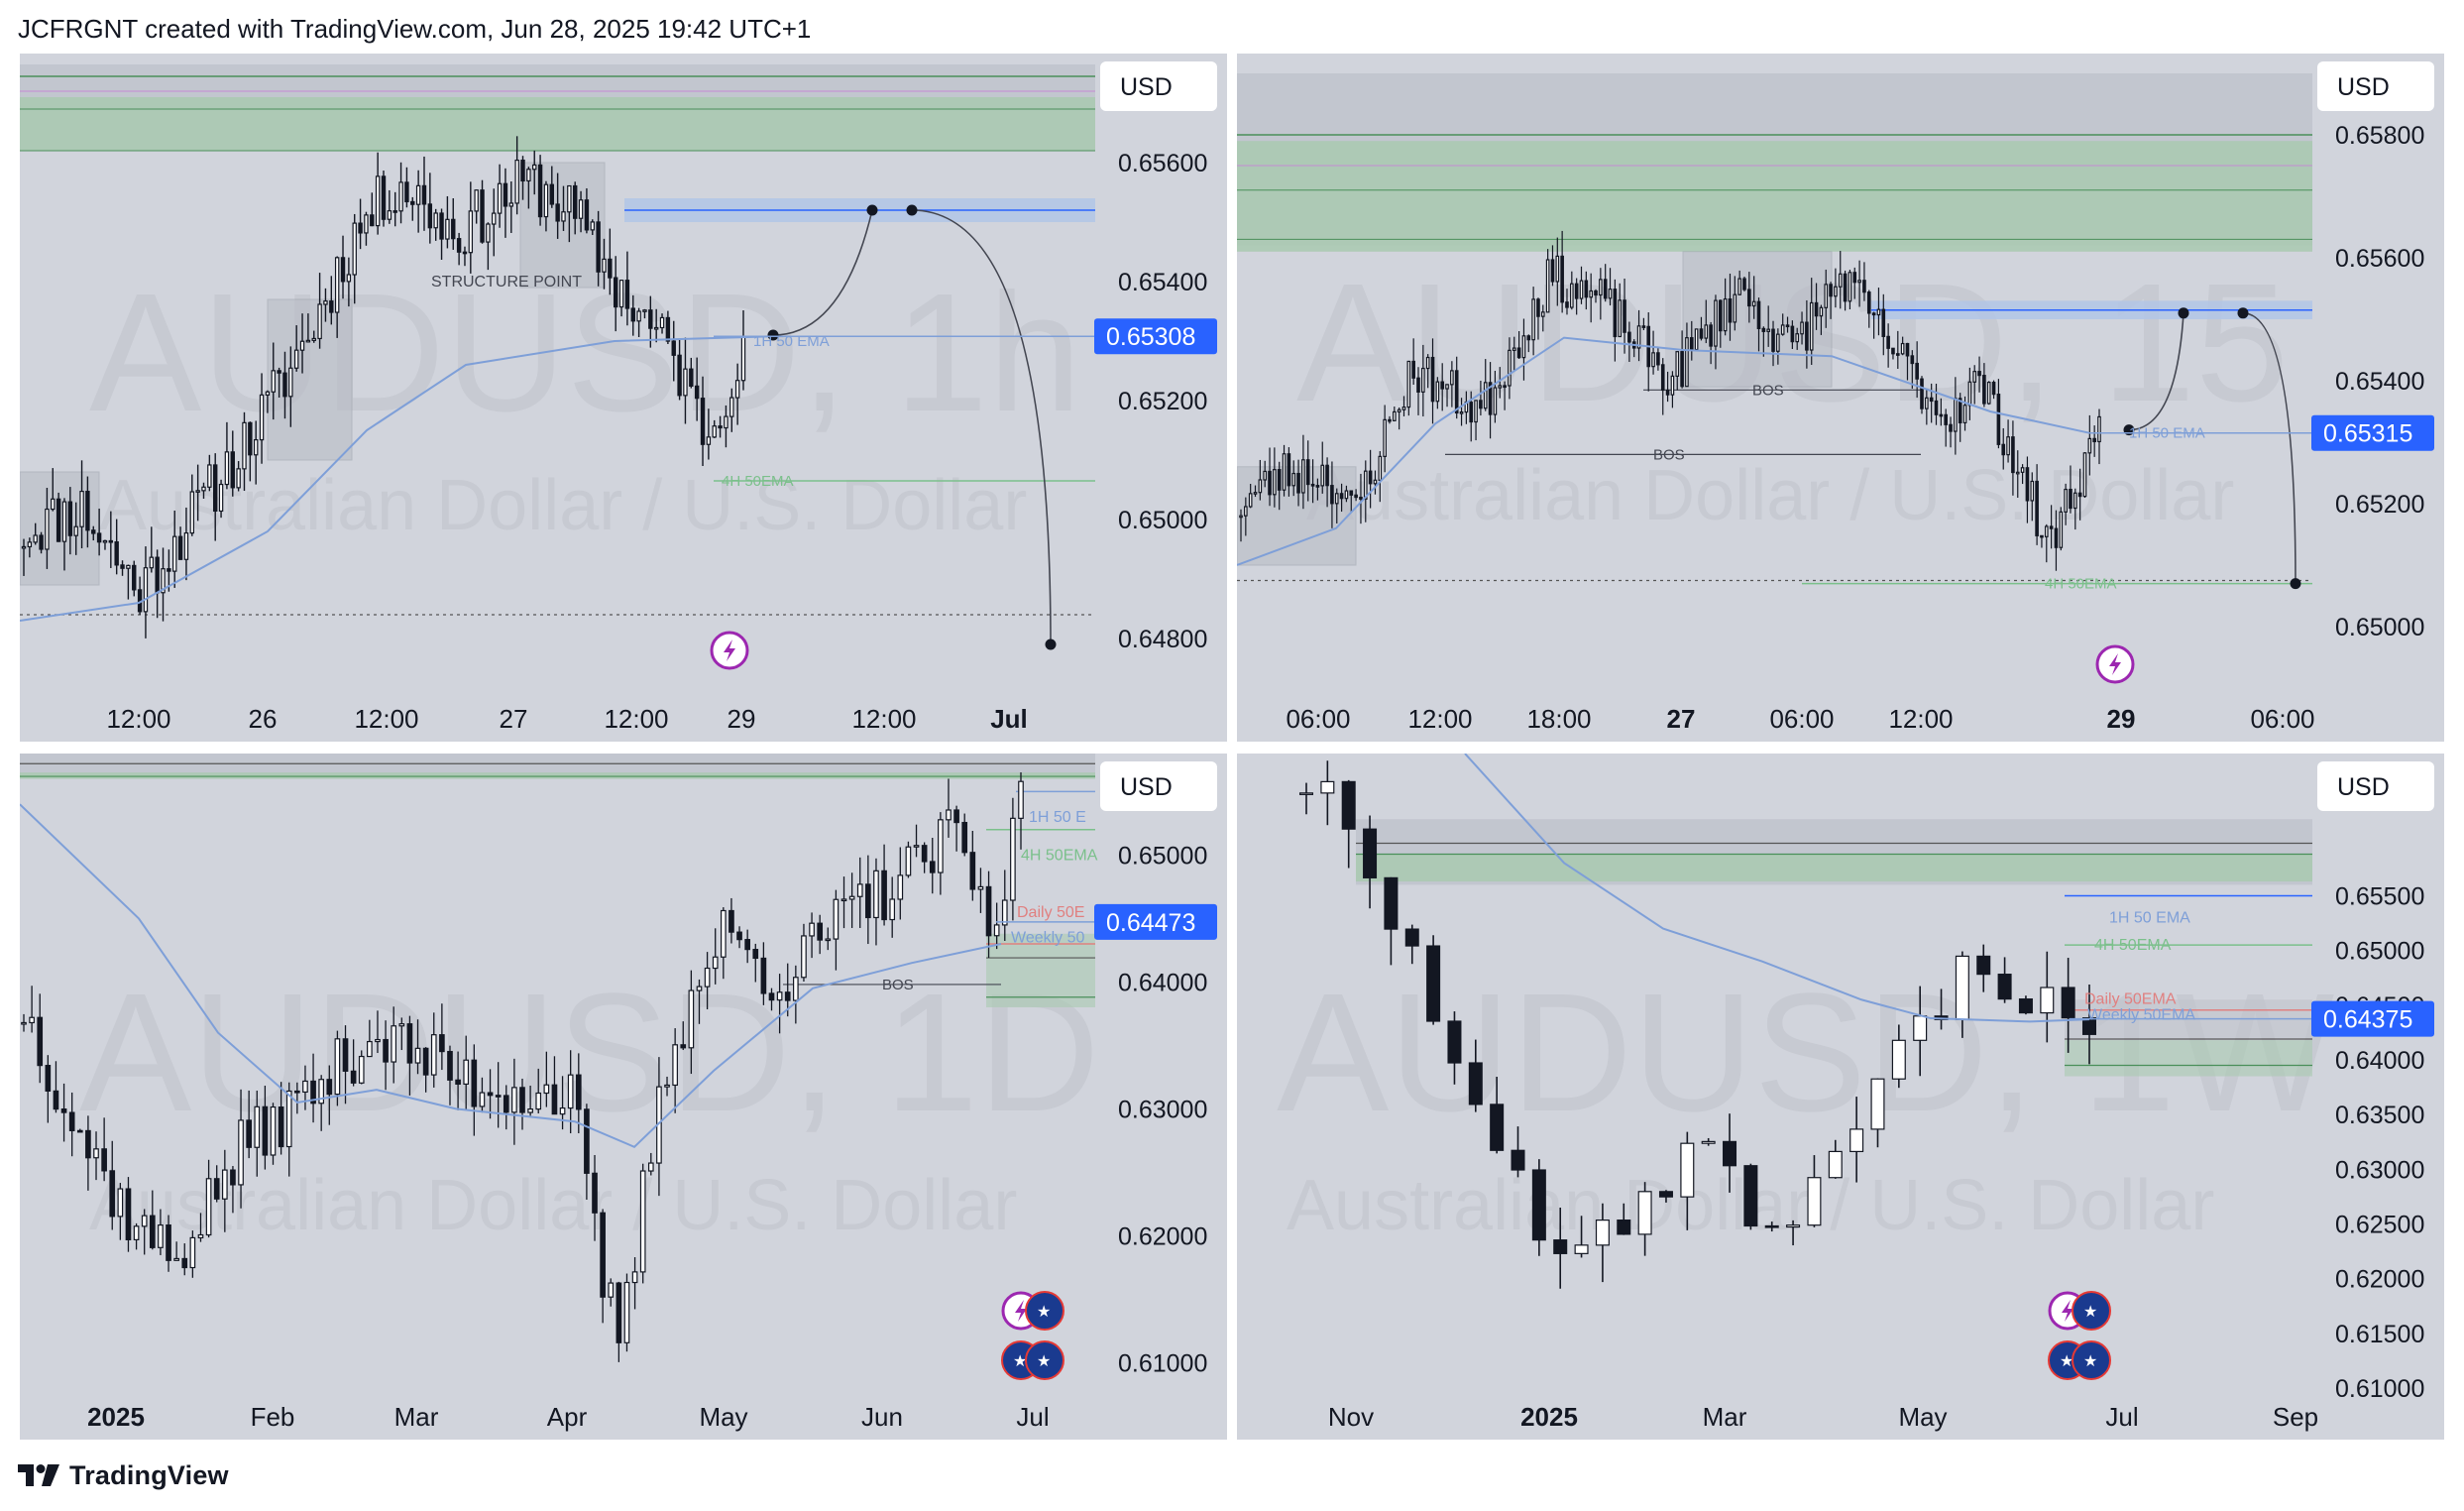 Image resolution: width=2464 pixels, height=1511 pixels. What do you see at coordinates (729, 650) in the screenshot?
I see `lightning-glyph` at bounding box center [729, 650].